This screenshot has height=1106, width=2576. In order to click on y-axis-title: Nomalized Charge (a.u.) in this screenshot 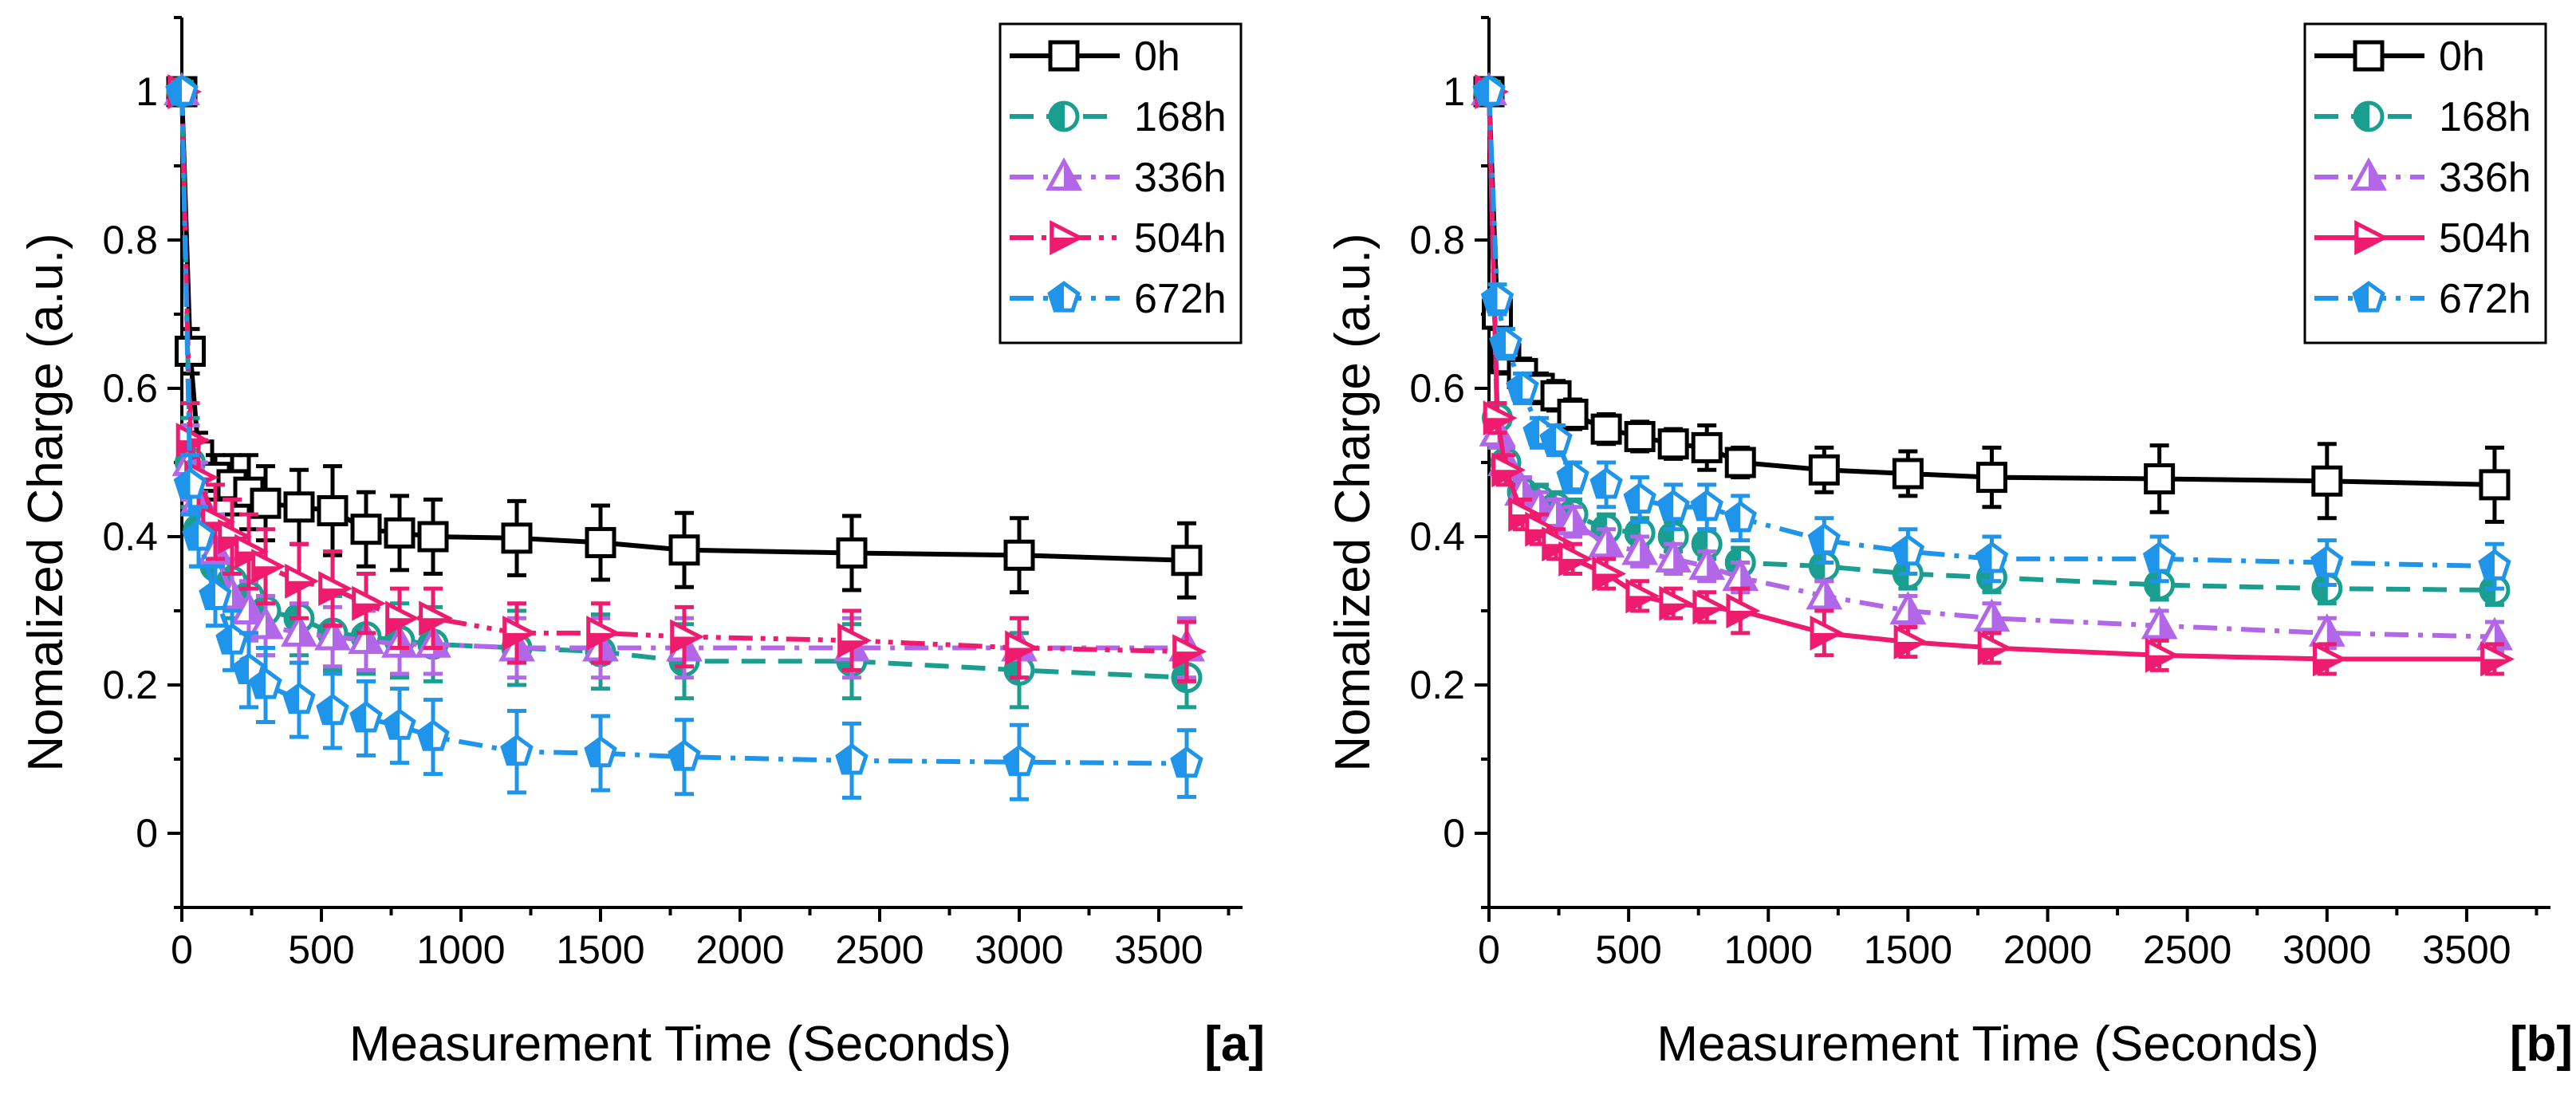, I will do `click(1353, 502)`.